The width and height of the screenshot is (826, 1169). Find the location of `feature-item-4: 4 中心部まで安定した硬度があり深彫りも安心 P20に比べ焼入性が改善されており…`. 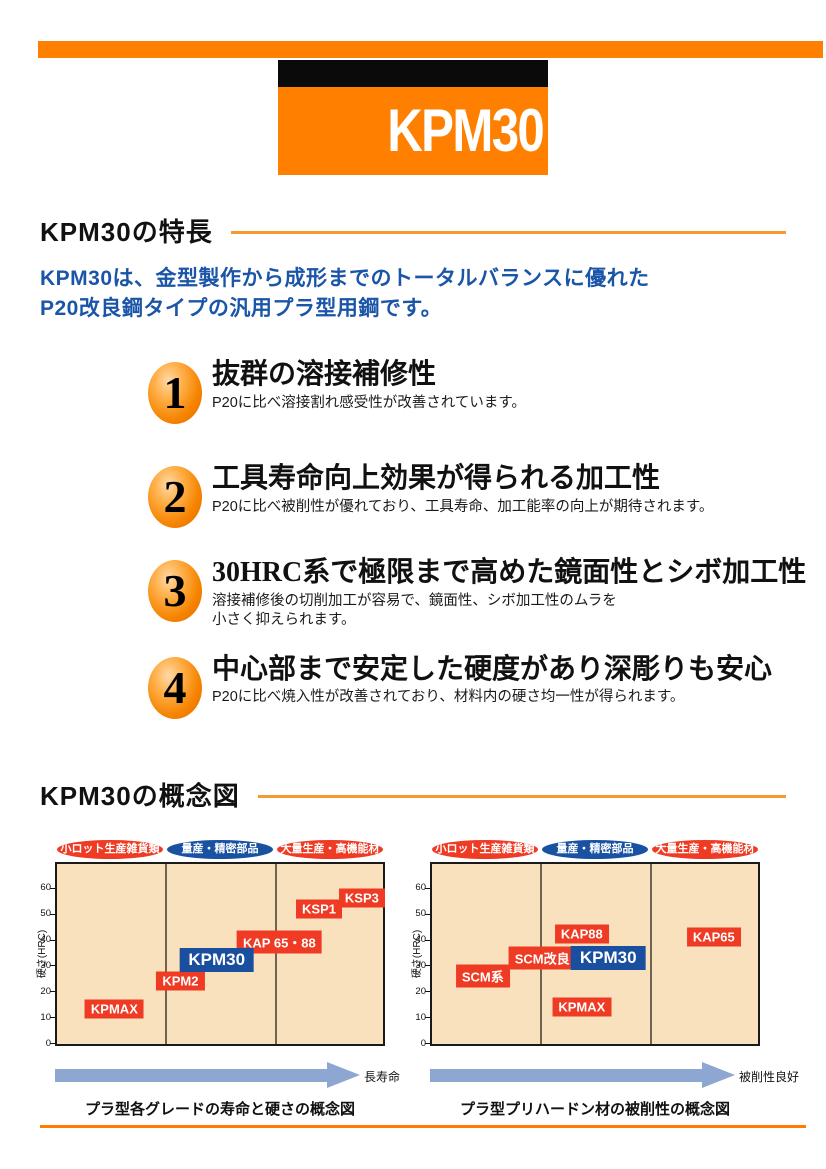

feature-item-4: 4 中心部まで安定した硬度があり深彫りも安心 P20に比べ焼入性が改善されており… is located at coordinates (479, 686).